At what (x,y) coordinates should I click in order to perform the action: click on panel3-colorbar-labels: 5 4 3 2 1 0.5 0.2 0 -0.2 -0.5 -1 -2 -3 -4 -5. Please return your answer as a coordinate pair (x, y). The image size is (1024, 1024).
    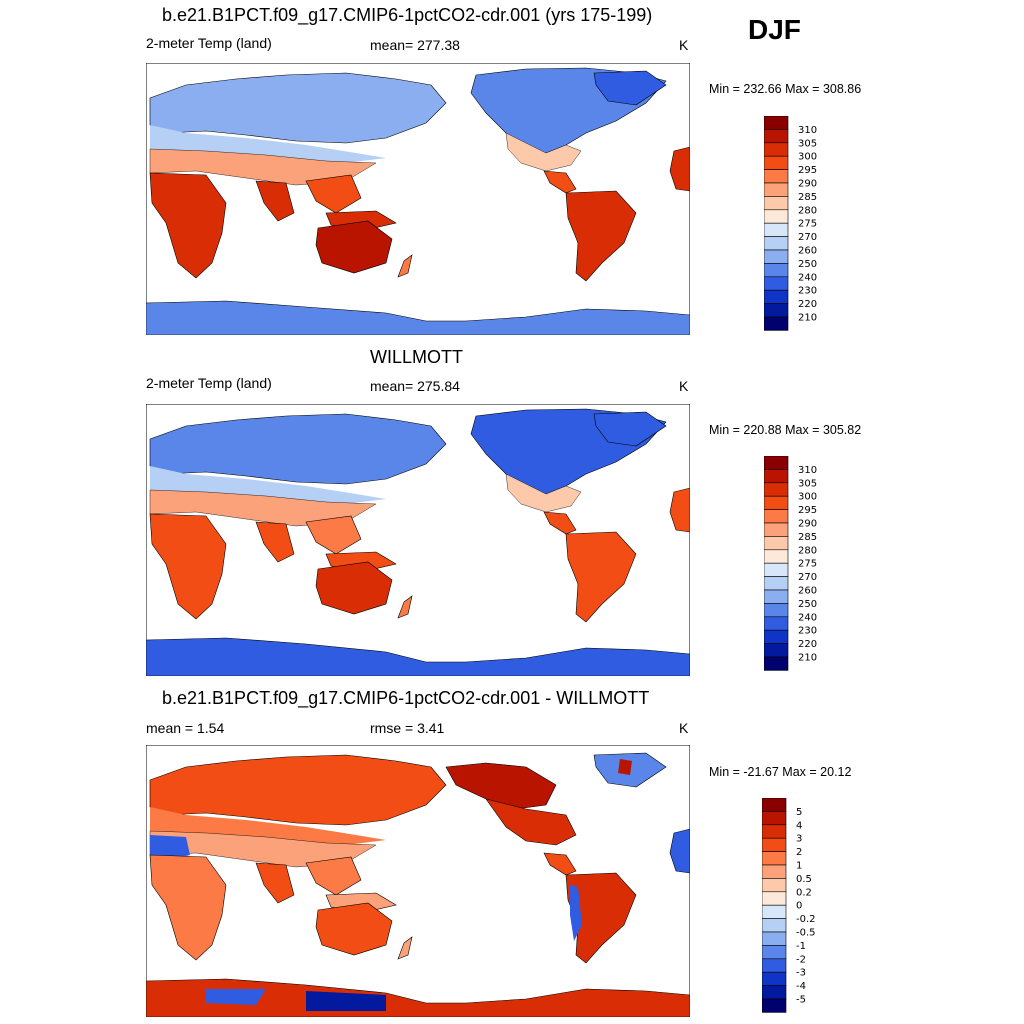
    Looking at the image, I should click on (806, 906).